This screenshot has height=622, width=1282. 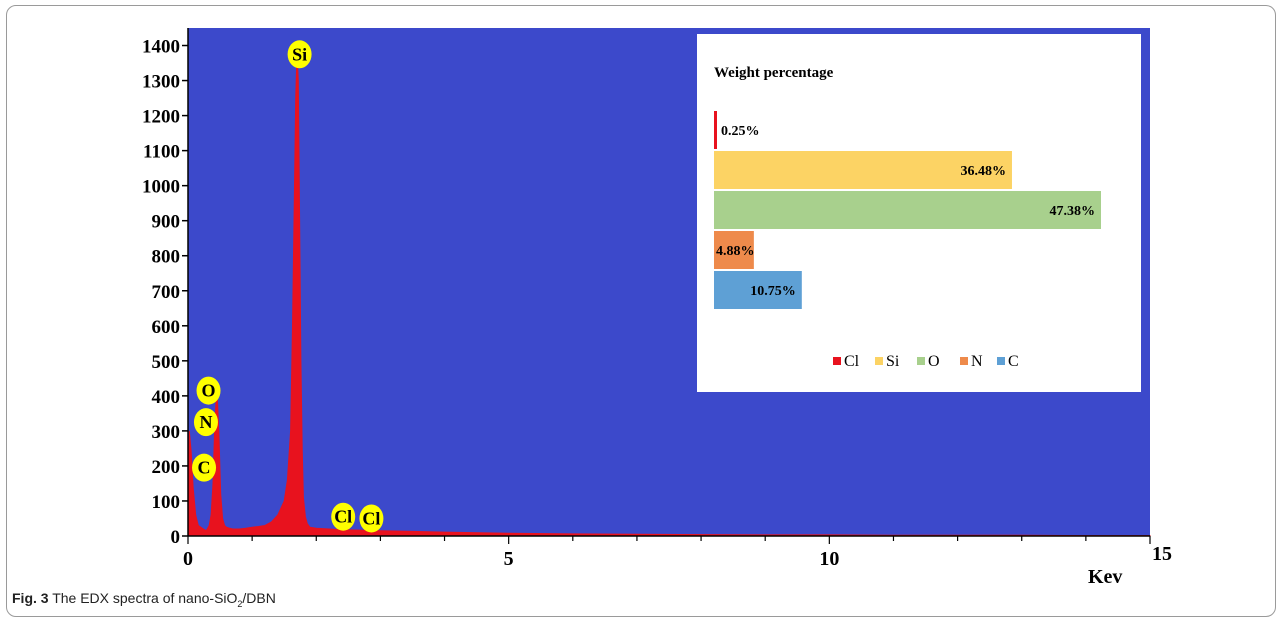 I want to click on y-tick-label: 1100, so click(x=161, y=152).